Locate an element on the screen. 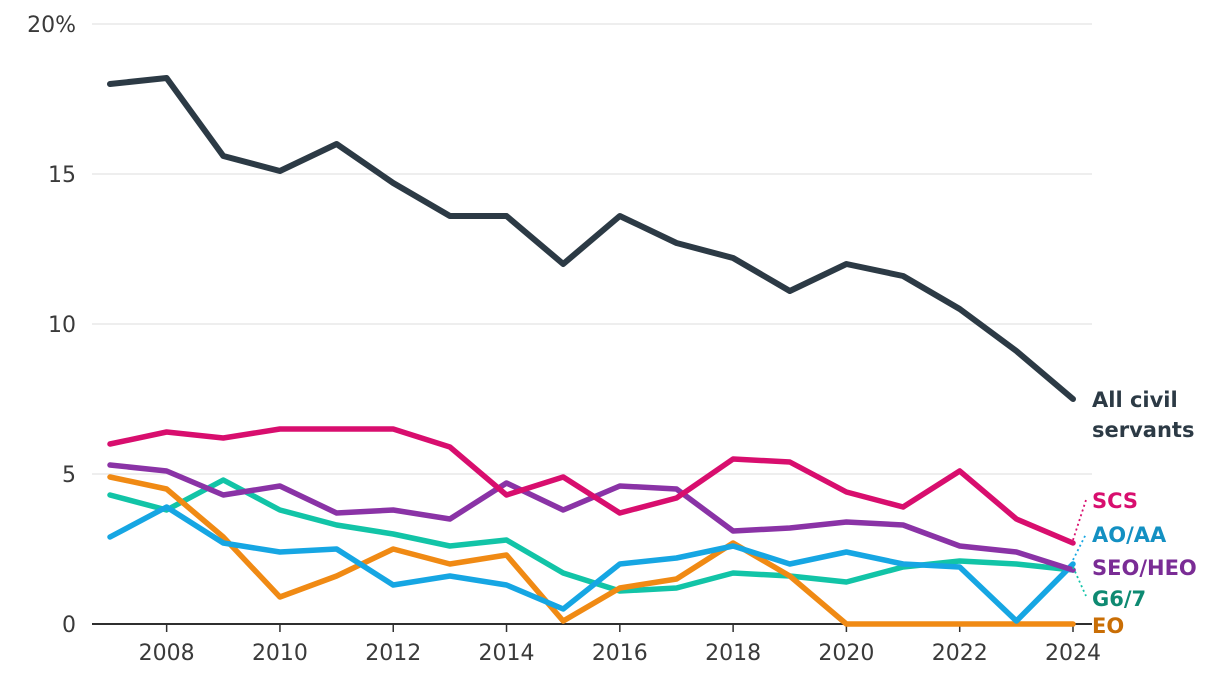  series-label-eo: EO is located at coordinates (1108, 626).